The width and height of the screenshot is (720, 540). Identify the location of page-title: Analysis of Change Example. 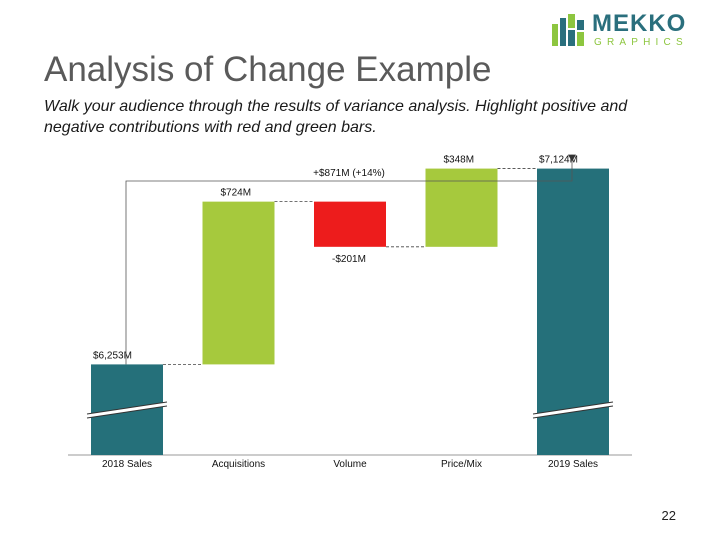
(268, 69).